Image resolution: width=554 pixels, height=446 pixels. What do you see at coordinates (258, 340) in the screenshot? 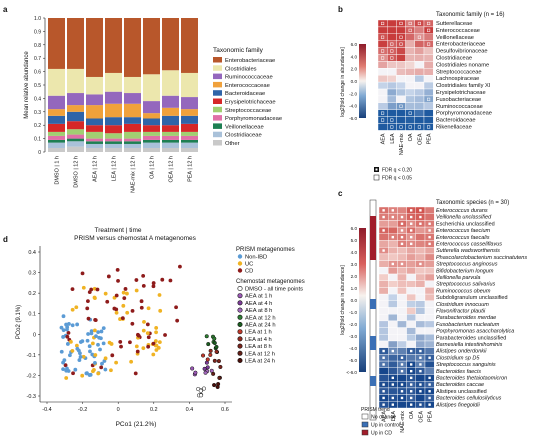
I see `d-legend2-label: LEA at 4 h` at bounding box center [258, 340].